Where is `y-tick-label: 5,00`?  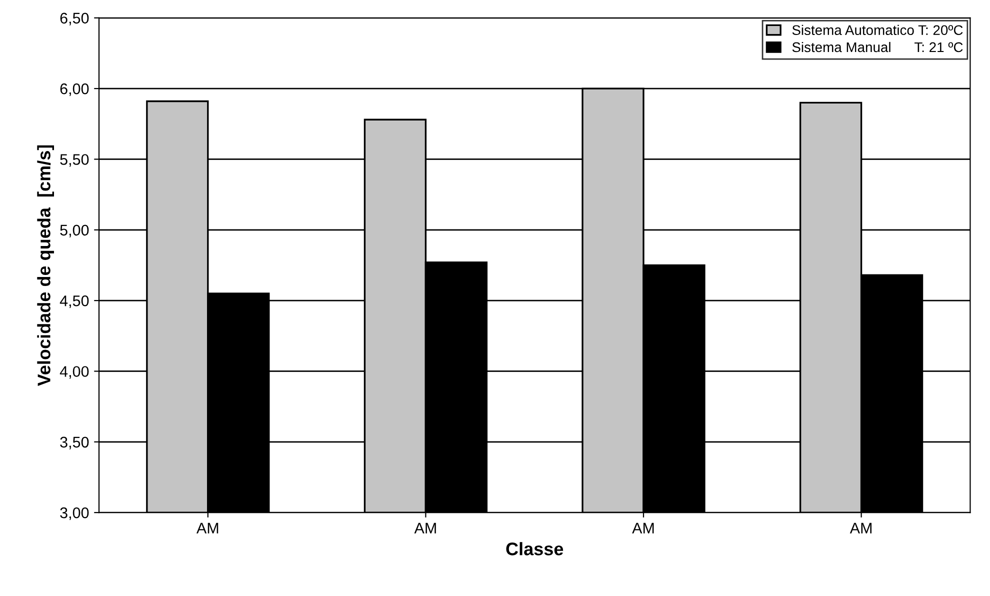 y-tick-label: 5,00 is located at coordinates (74, 231).